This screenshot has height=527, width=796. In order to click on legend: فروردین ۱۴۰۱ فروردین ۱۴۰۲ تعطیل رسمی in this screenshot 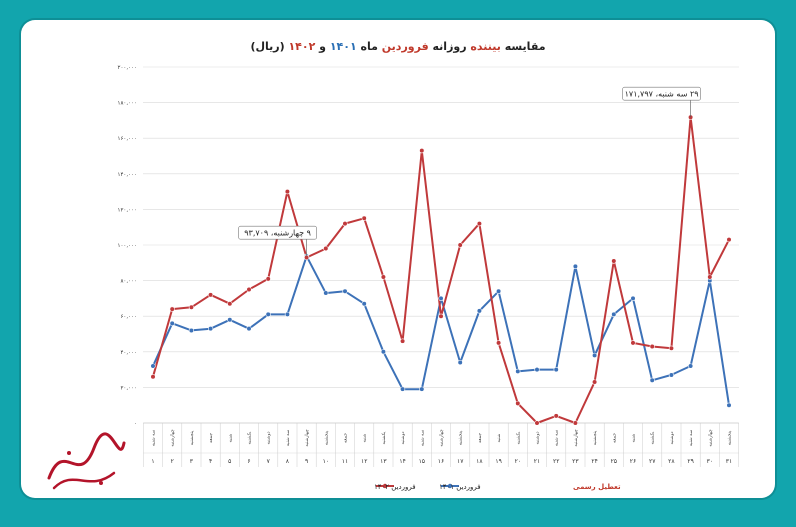, I will do `click(497, 487)`.